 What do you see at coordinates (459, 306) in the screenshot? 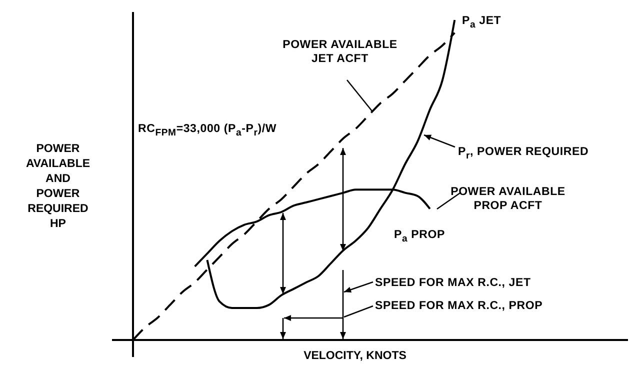
I see `annotation: SPEED FOR MAX R.C., PROP` at bounding box center [459, 306].